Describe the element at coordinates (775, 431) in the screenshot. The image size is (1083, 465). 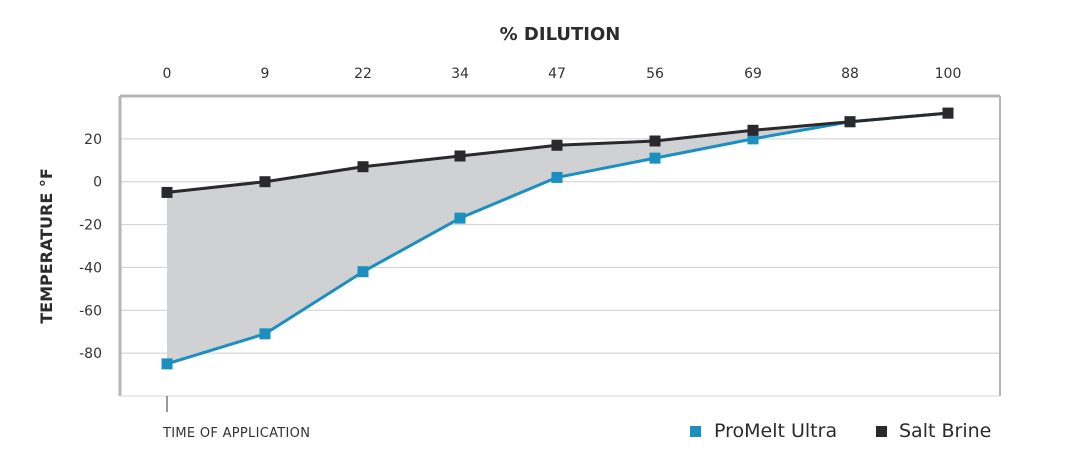
I see `legend-label-promelt-ultra: ProMelt Ultra` at that location.